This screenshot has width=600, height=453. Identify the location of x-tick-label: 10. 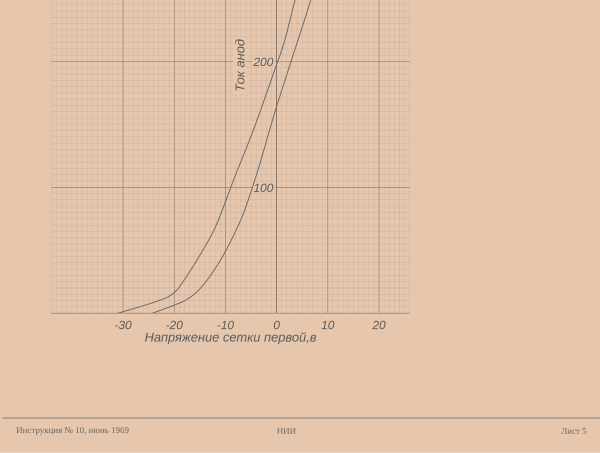
(328, 325).